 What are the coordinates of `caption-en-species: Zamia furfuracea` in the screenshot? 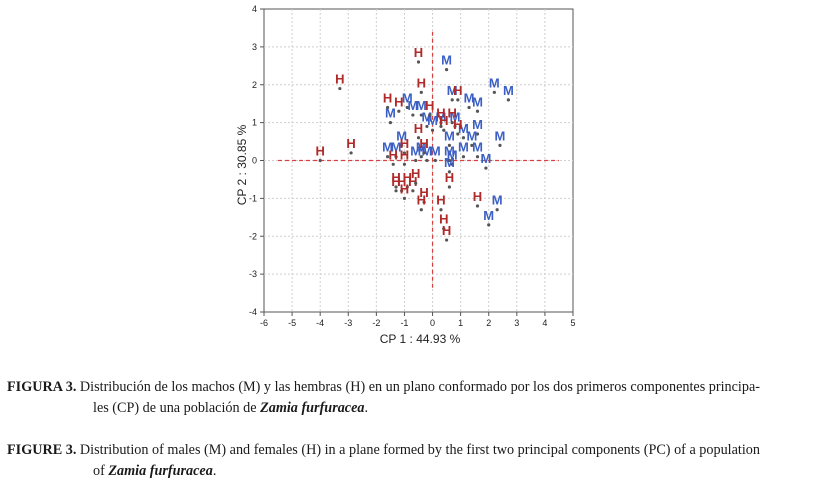 It's located at (160, 471).